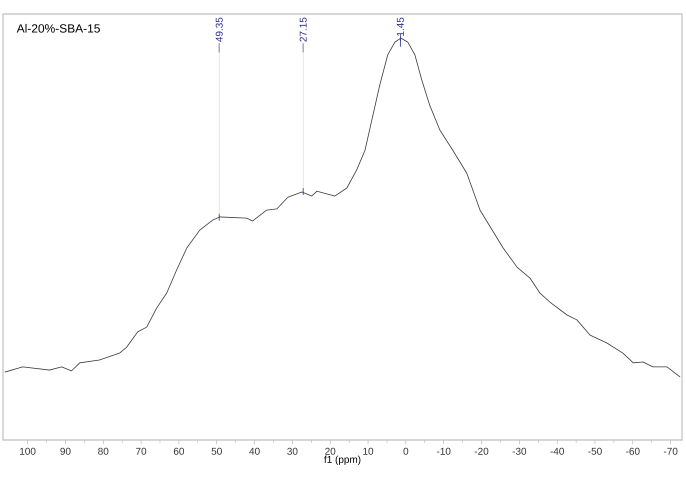 The height and width of the screenshot is (478, 686). What do you see at coordinates (595, 451) in the screenshot?
I see `x-tick-label: -50` at bounding box center [595, 451].